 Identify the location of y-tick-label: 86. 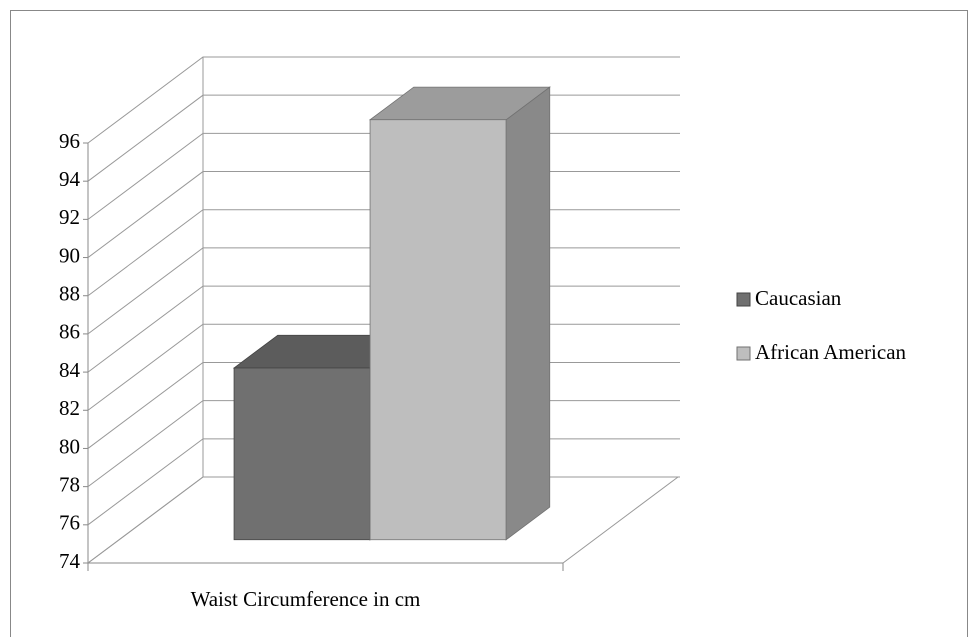
(69, 332).